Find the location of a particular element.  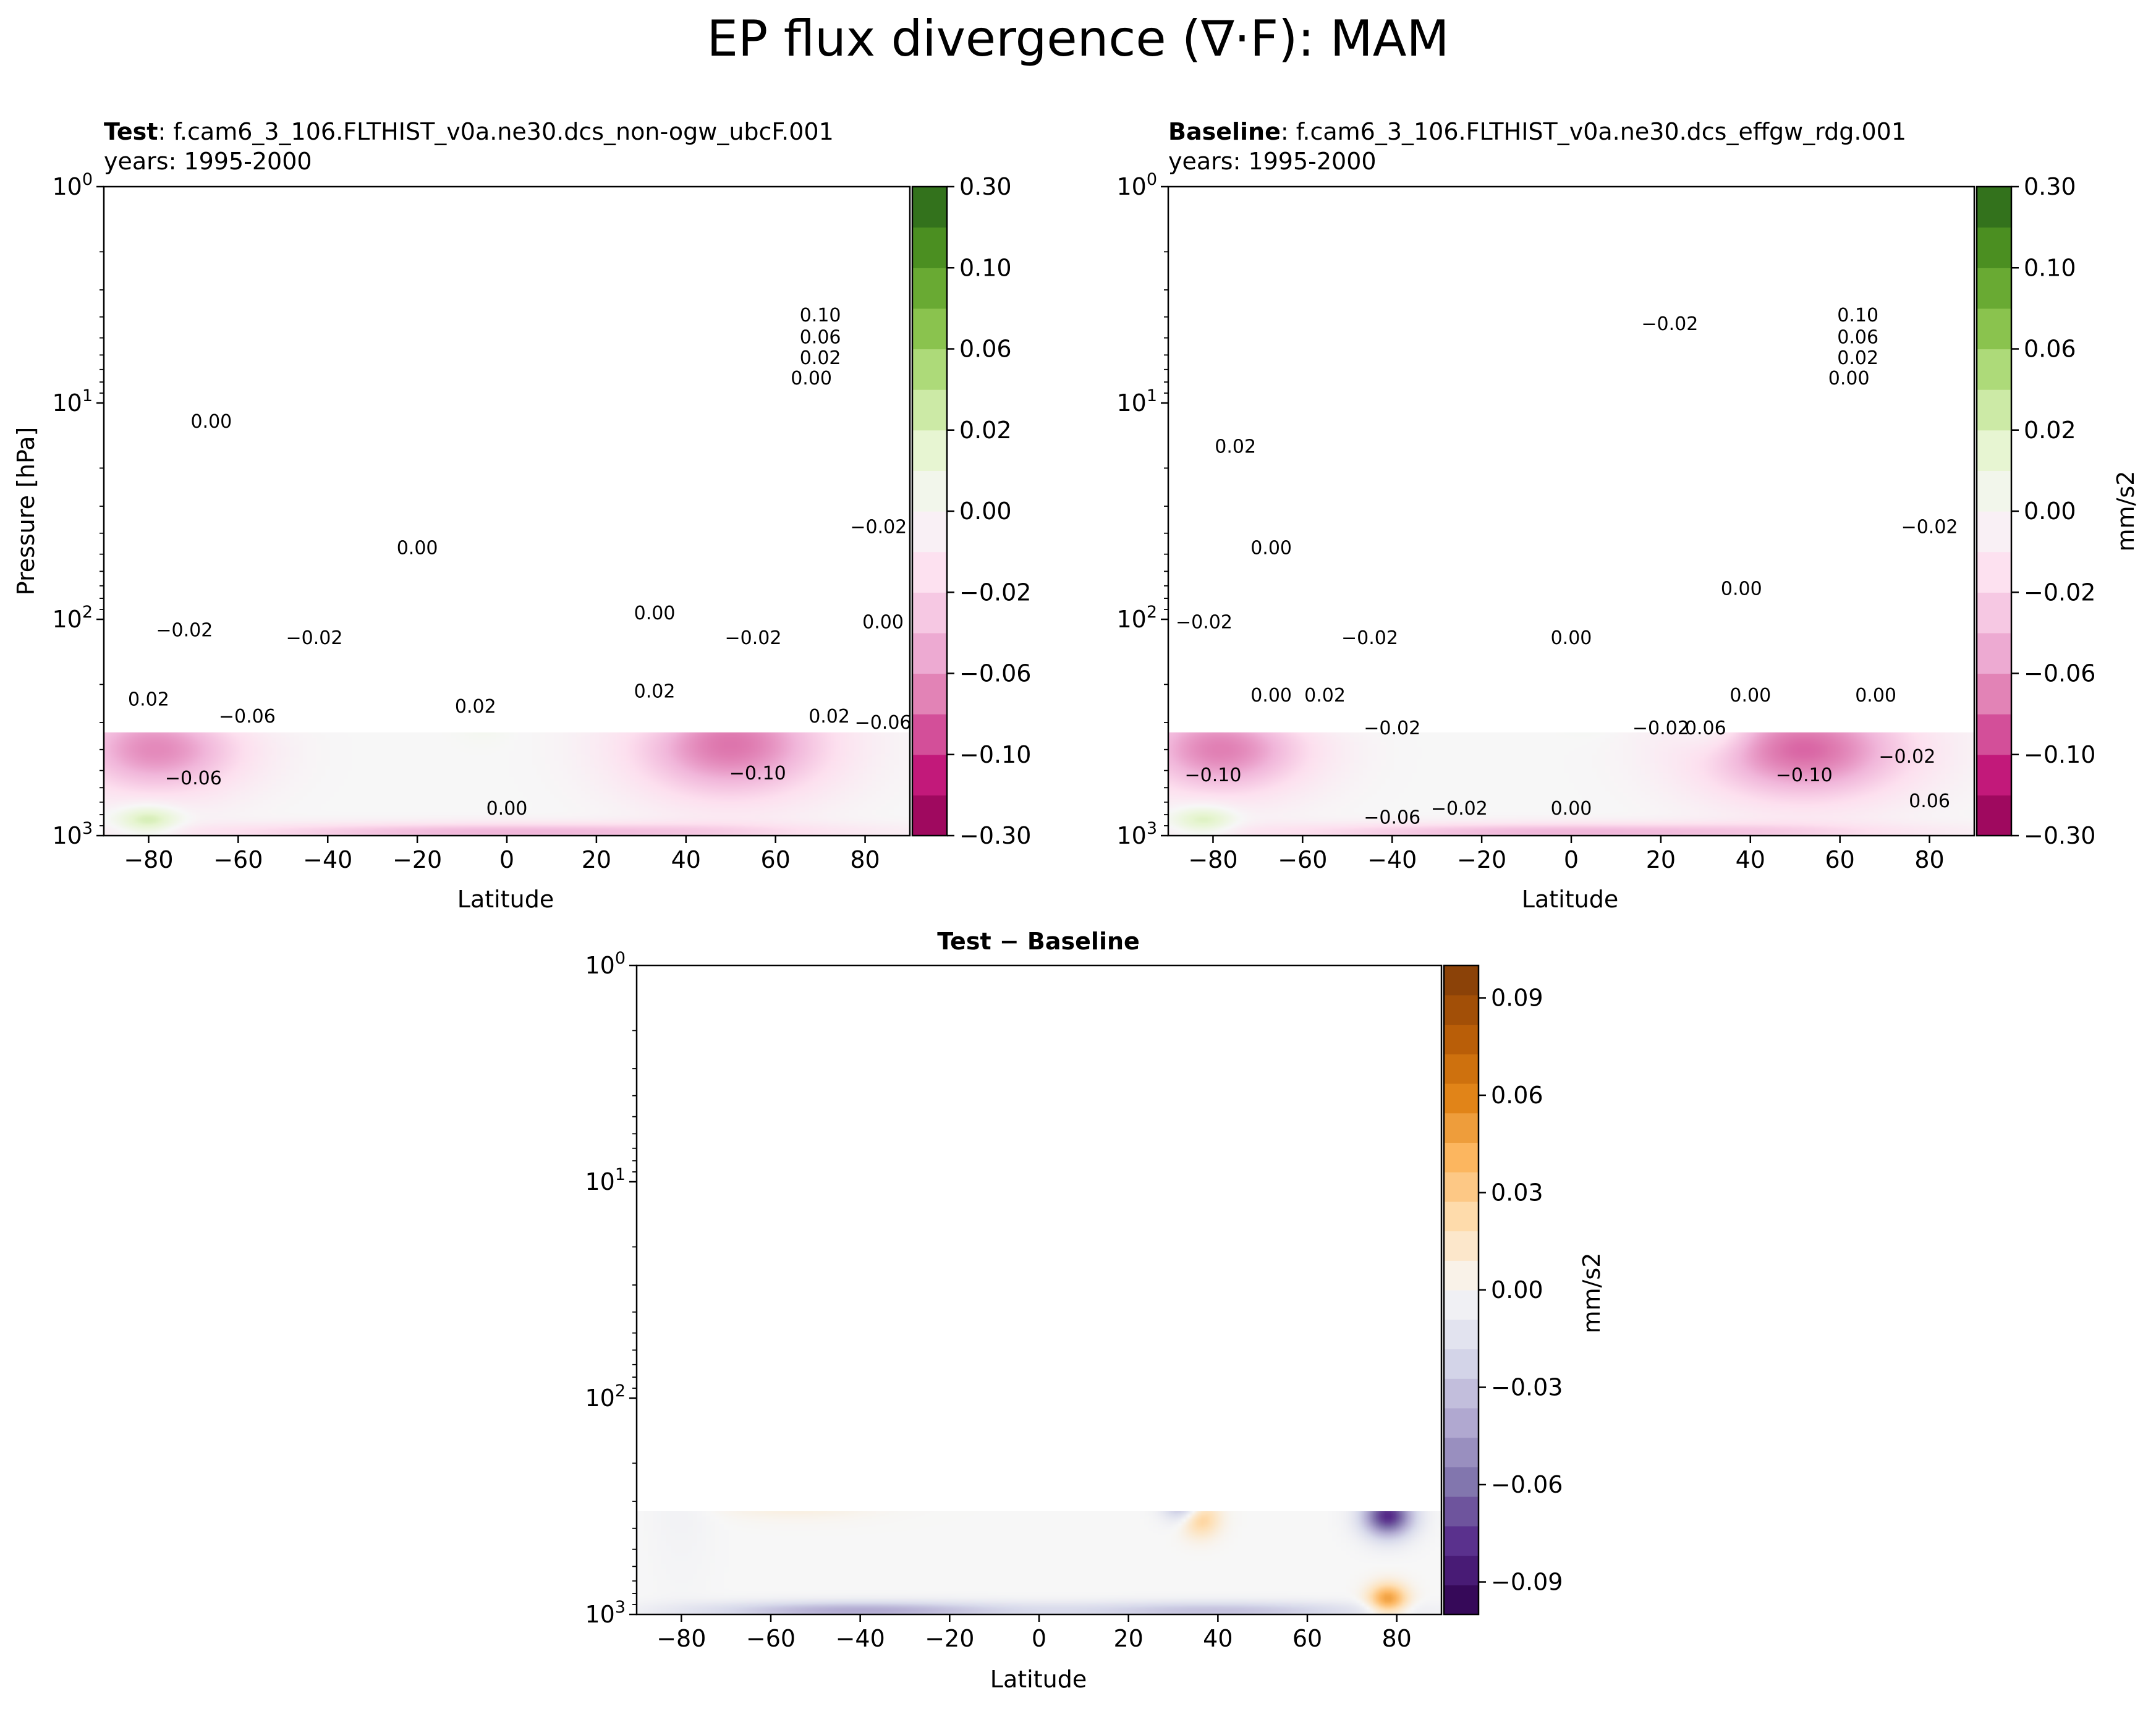

x-tick-label: −20 is located at coordinates (417, 859).